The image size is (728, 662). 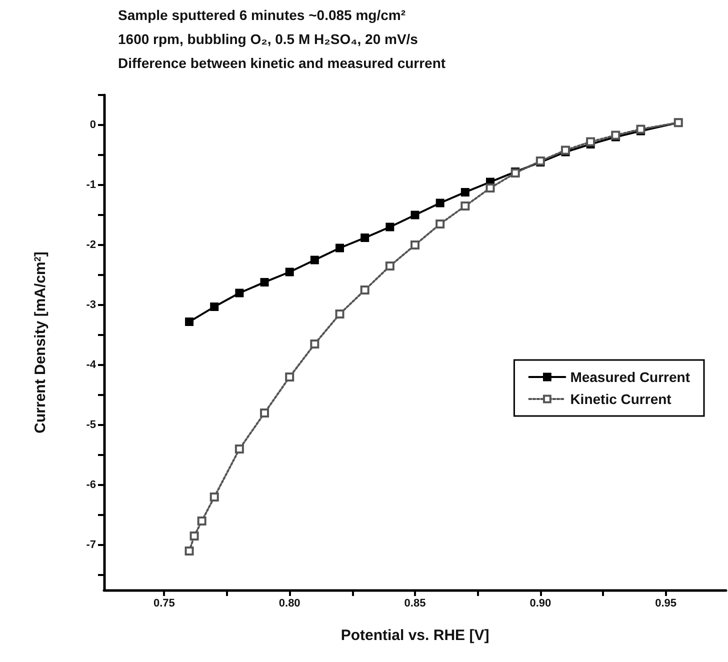 What do you see at coordinates (666, 604) in the screenshot?
I see `x-tick-label: 0.95` at bounding box center [666, 604].